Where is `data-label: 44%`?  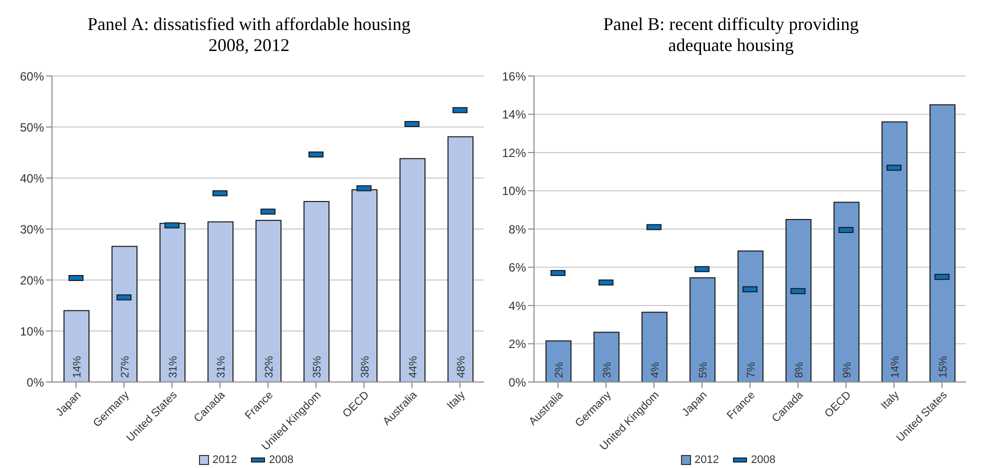 data-label: 44% is located at coordinates (414, 367).